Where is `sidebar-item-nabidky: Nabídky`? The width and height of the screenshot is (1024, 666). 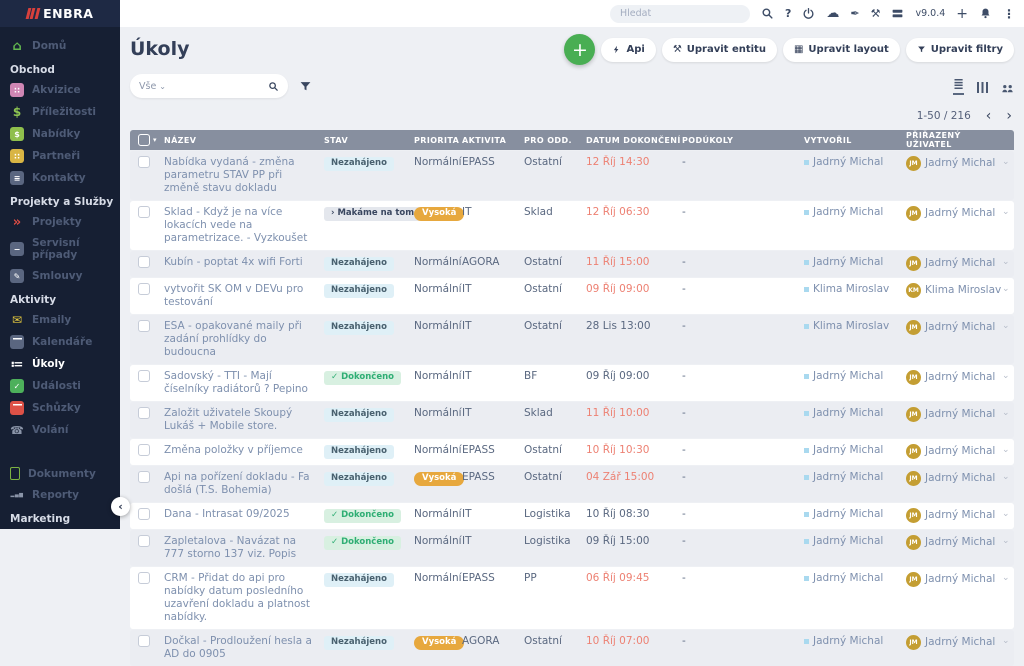 sidebar-item-nabidky: Nabídky is located at coordinates (62, 134).